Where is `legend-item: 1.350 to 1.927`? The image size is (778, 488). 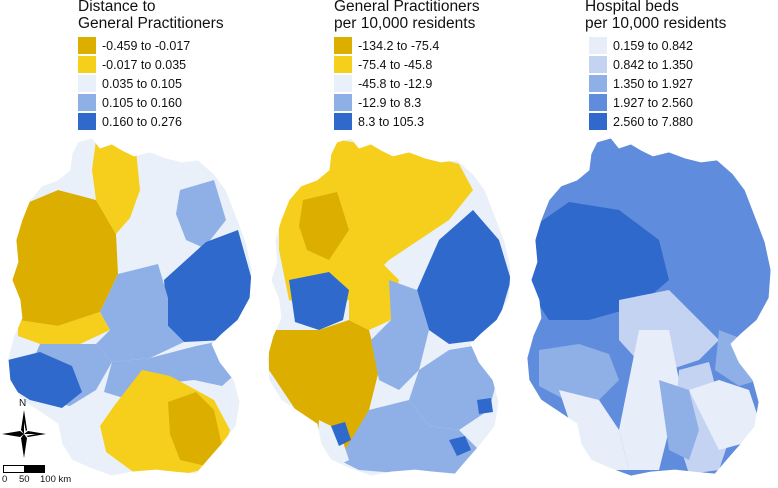 legend-item: 1.350 to 1.927 is located at coordinates (641, 83).